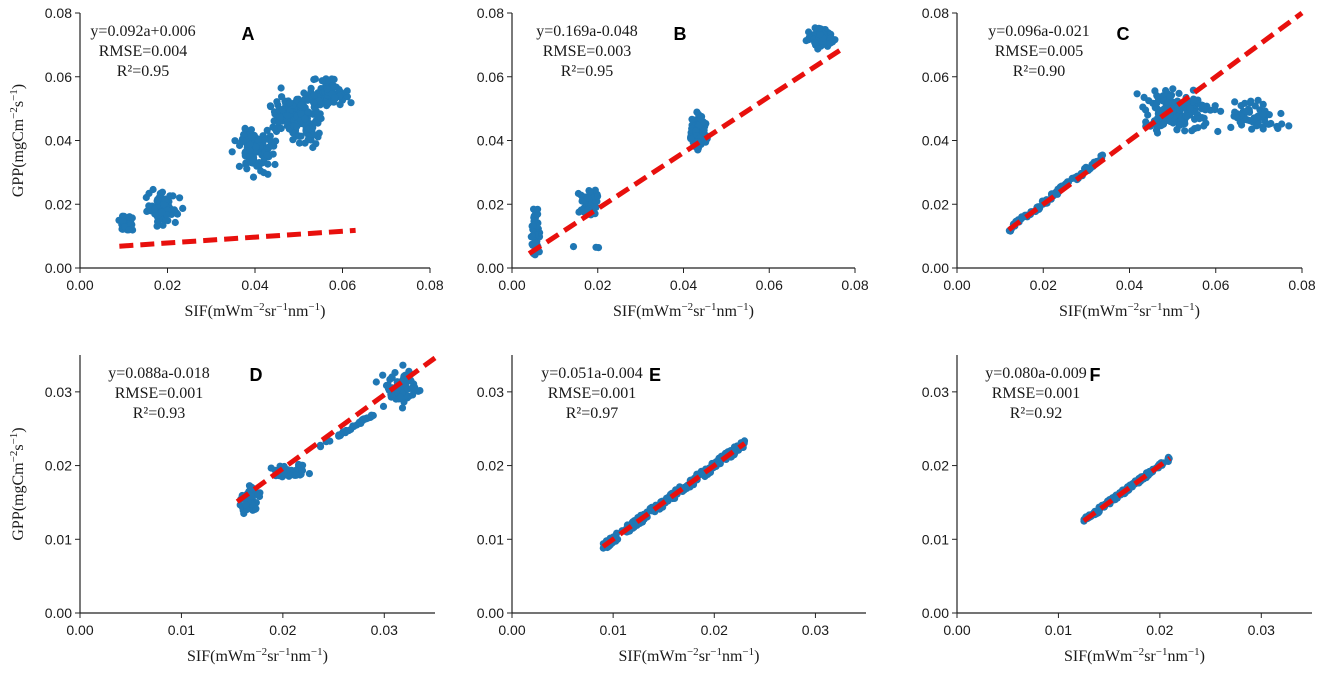  I want to click on r-squared-label: R²=0.90, so click(1039, 71).